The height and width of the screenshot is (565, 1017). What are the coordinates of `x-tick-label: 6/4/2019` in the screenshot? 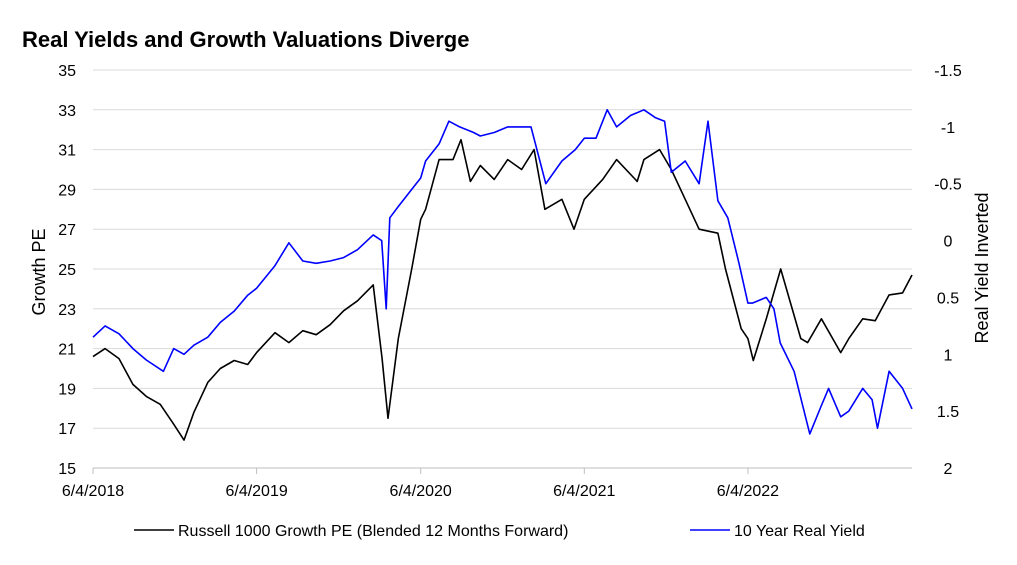 It's located at (256, 491).